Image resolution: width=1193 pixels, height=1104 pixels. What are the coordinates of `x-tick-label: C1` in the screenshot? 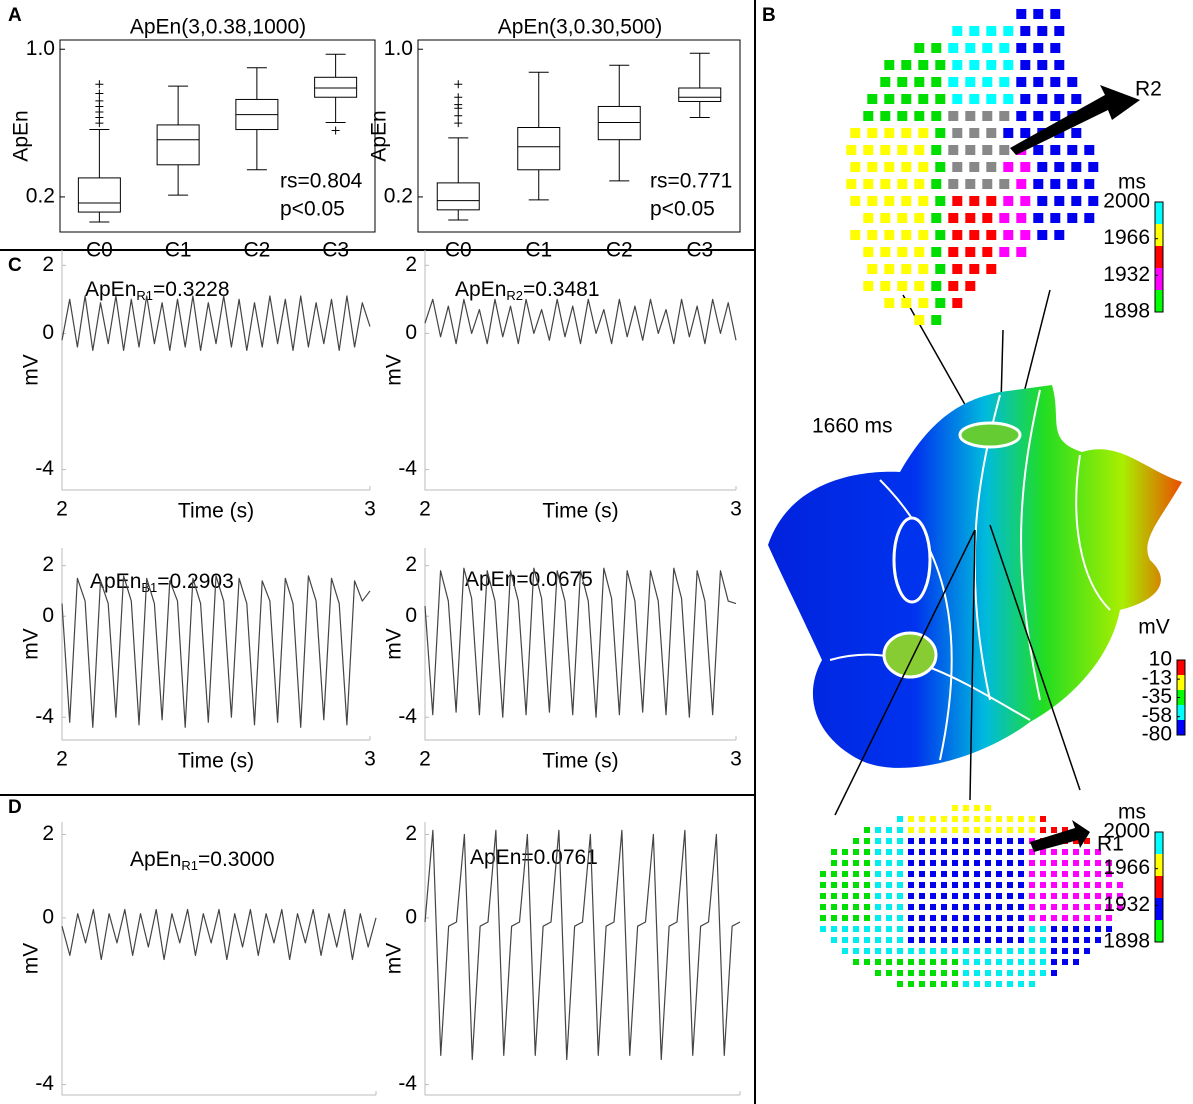 It's located at (178, 250).